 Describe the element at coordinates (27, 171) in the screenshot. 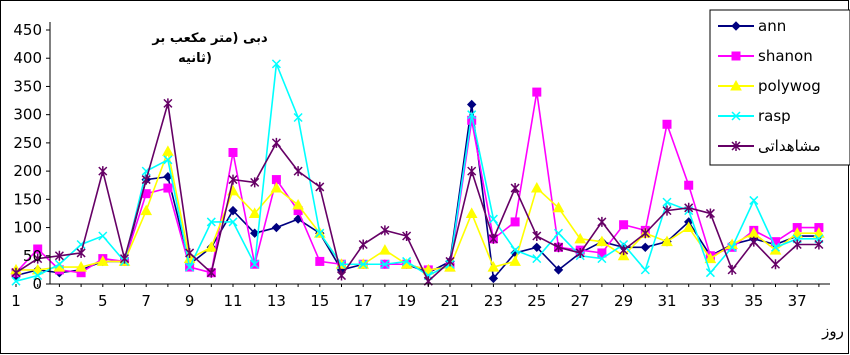

I see `y-tick-label: 200` at that location.